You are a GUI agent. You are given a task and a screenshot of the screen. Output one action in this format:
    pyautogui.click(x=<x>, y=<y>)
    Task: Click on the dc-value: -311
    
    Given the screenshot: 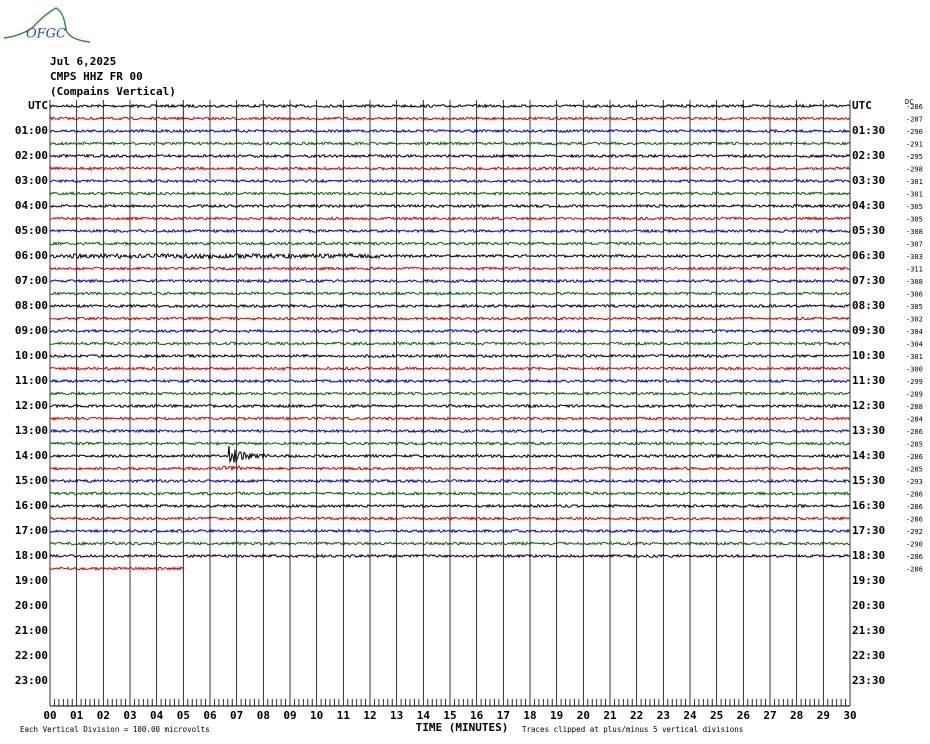 What is the action you would take?
    pyautogui.click(x=914, y=270)
    